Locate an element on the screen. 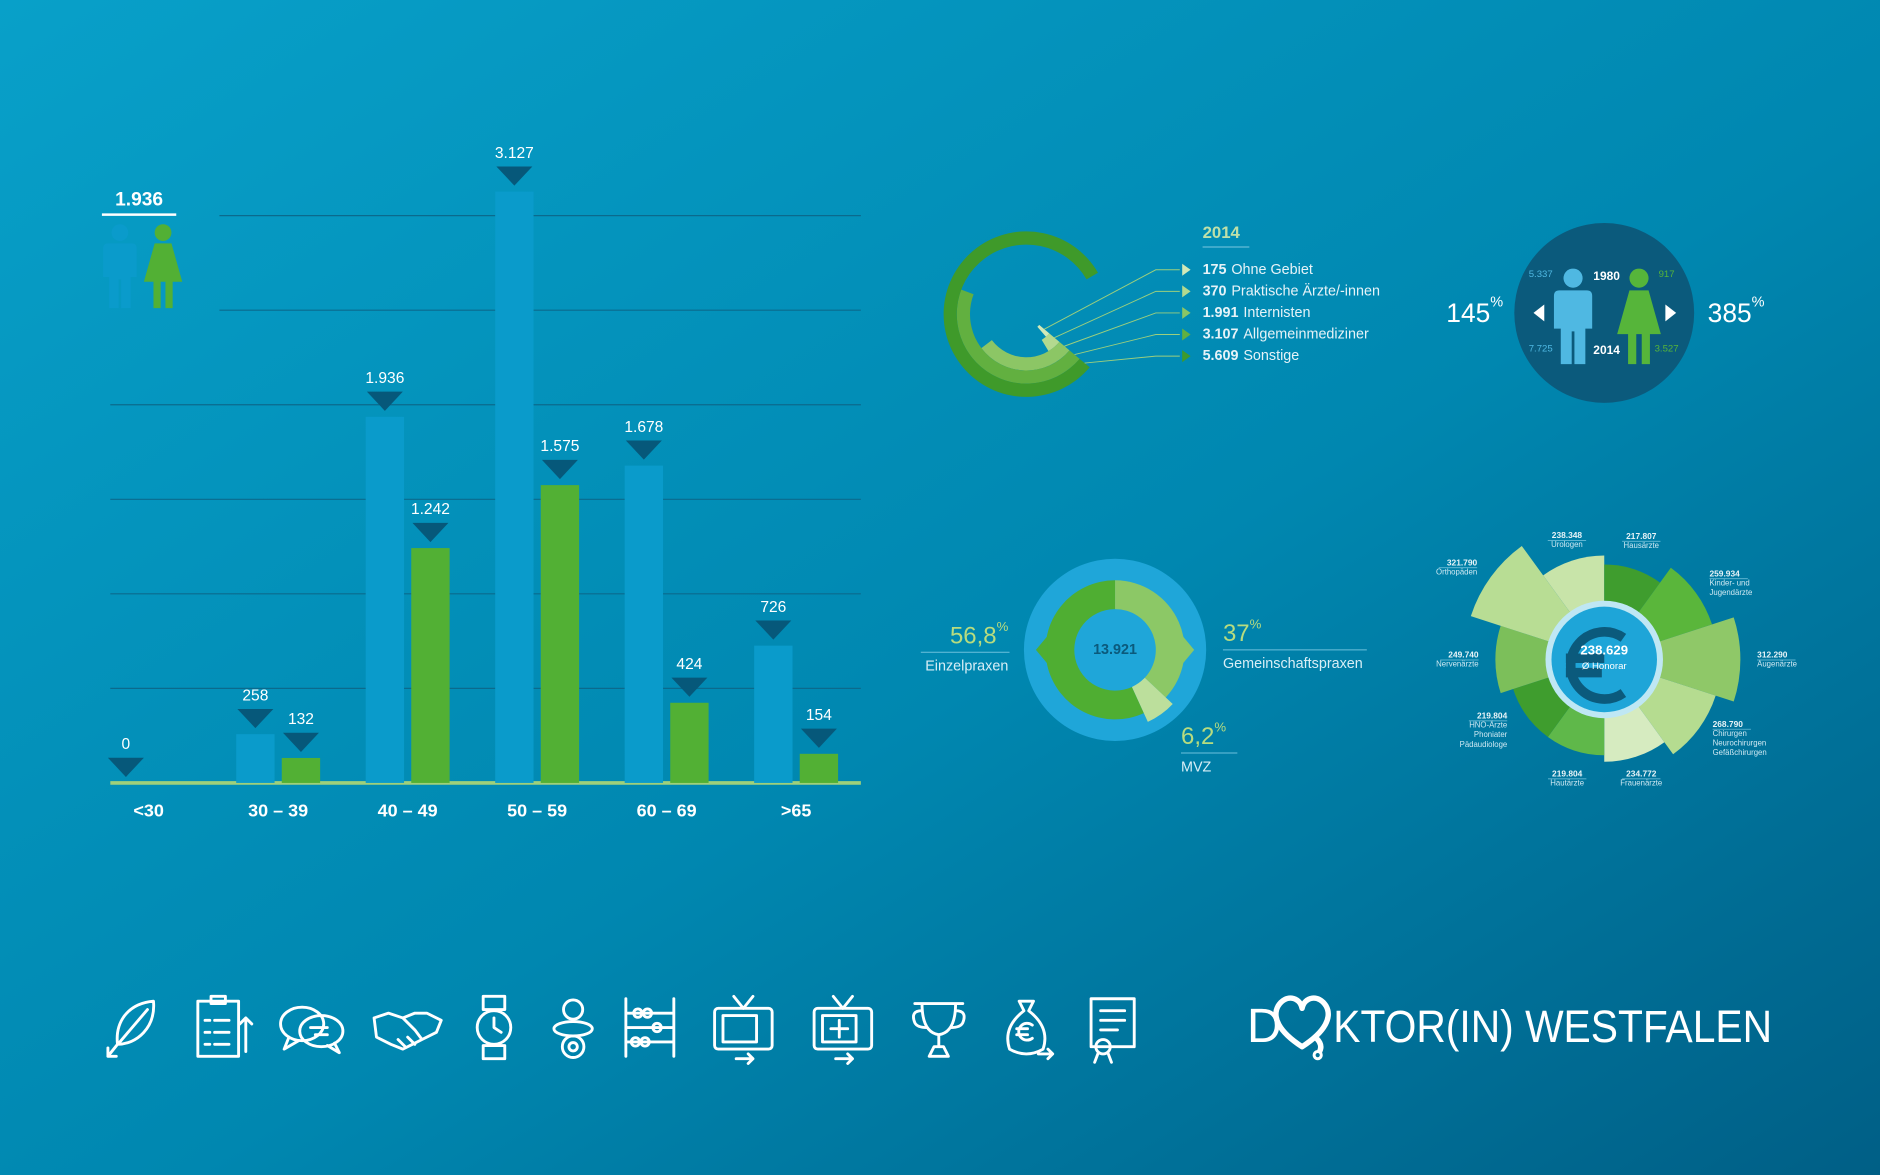  value-label: 56,8% is located at coordinates (979, 633).